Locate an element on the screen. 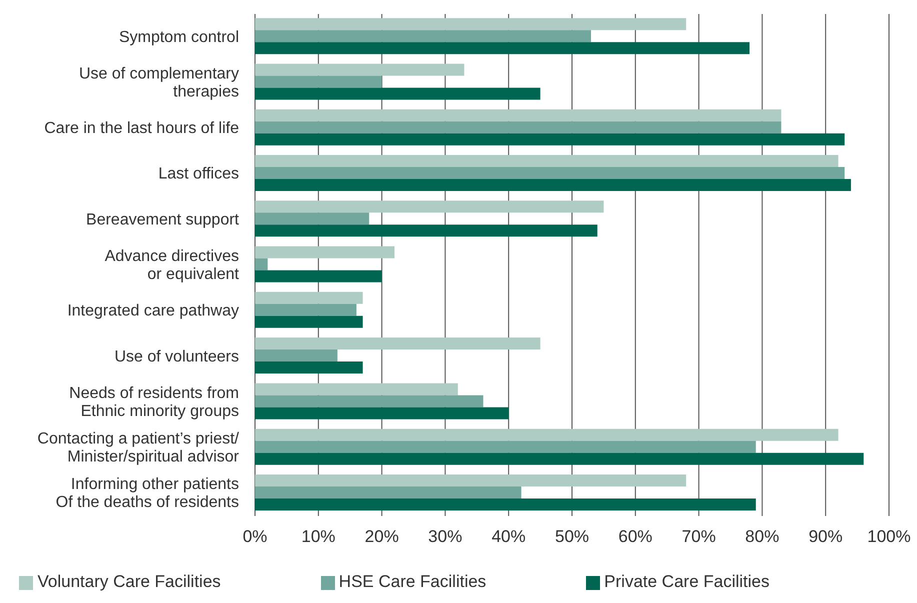 This screenshot has width=917, height=603. y-tick-label: Needs of residents from Ethnic minority groups is located at coordinates (154, 402).